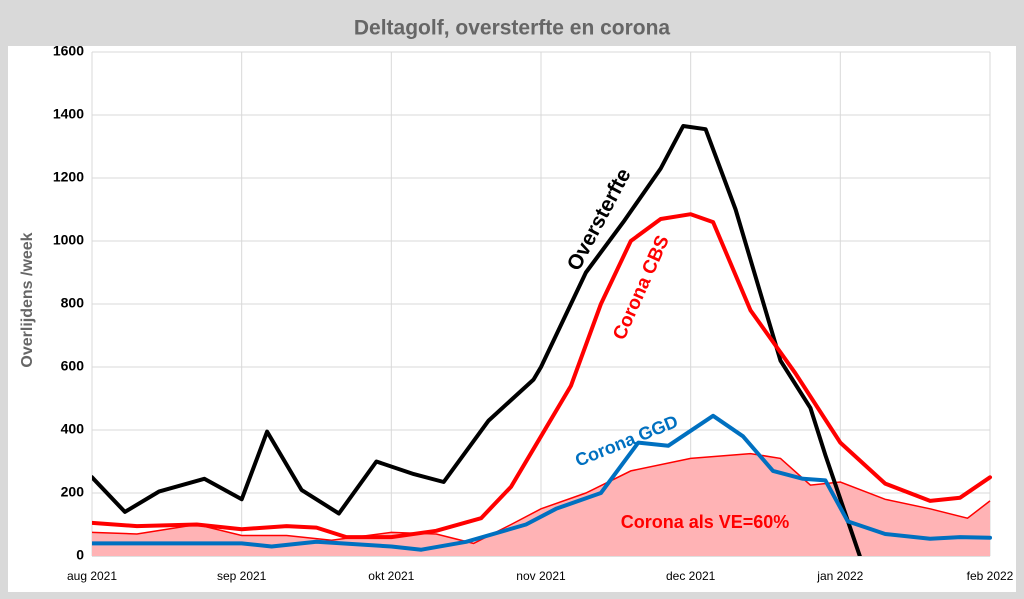  Describe the element at coordinates (27, 299) in the screenshot. I see `y-axis-label: Overlijdens /week` at that location.